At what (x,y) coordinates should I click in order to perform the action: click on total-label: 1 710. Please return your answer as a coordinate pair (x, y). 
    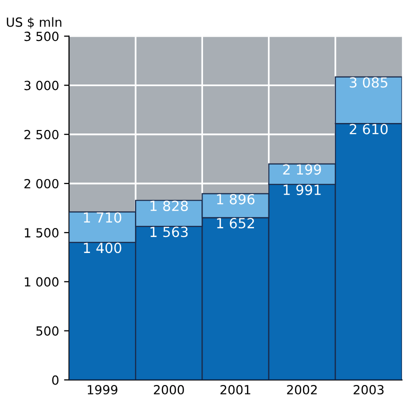
    Looking at the image, I should click on (103, 217).